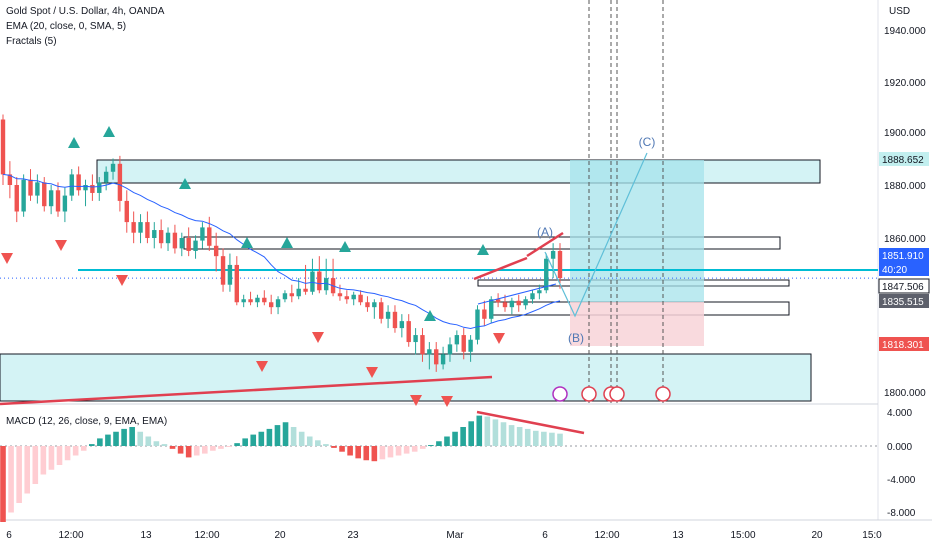  What do you see at coordinates (31, 41) in the screenshot?
I see `fractals-indicator-label: Fractals (5)` at bounding box center [31, 41].